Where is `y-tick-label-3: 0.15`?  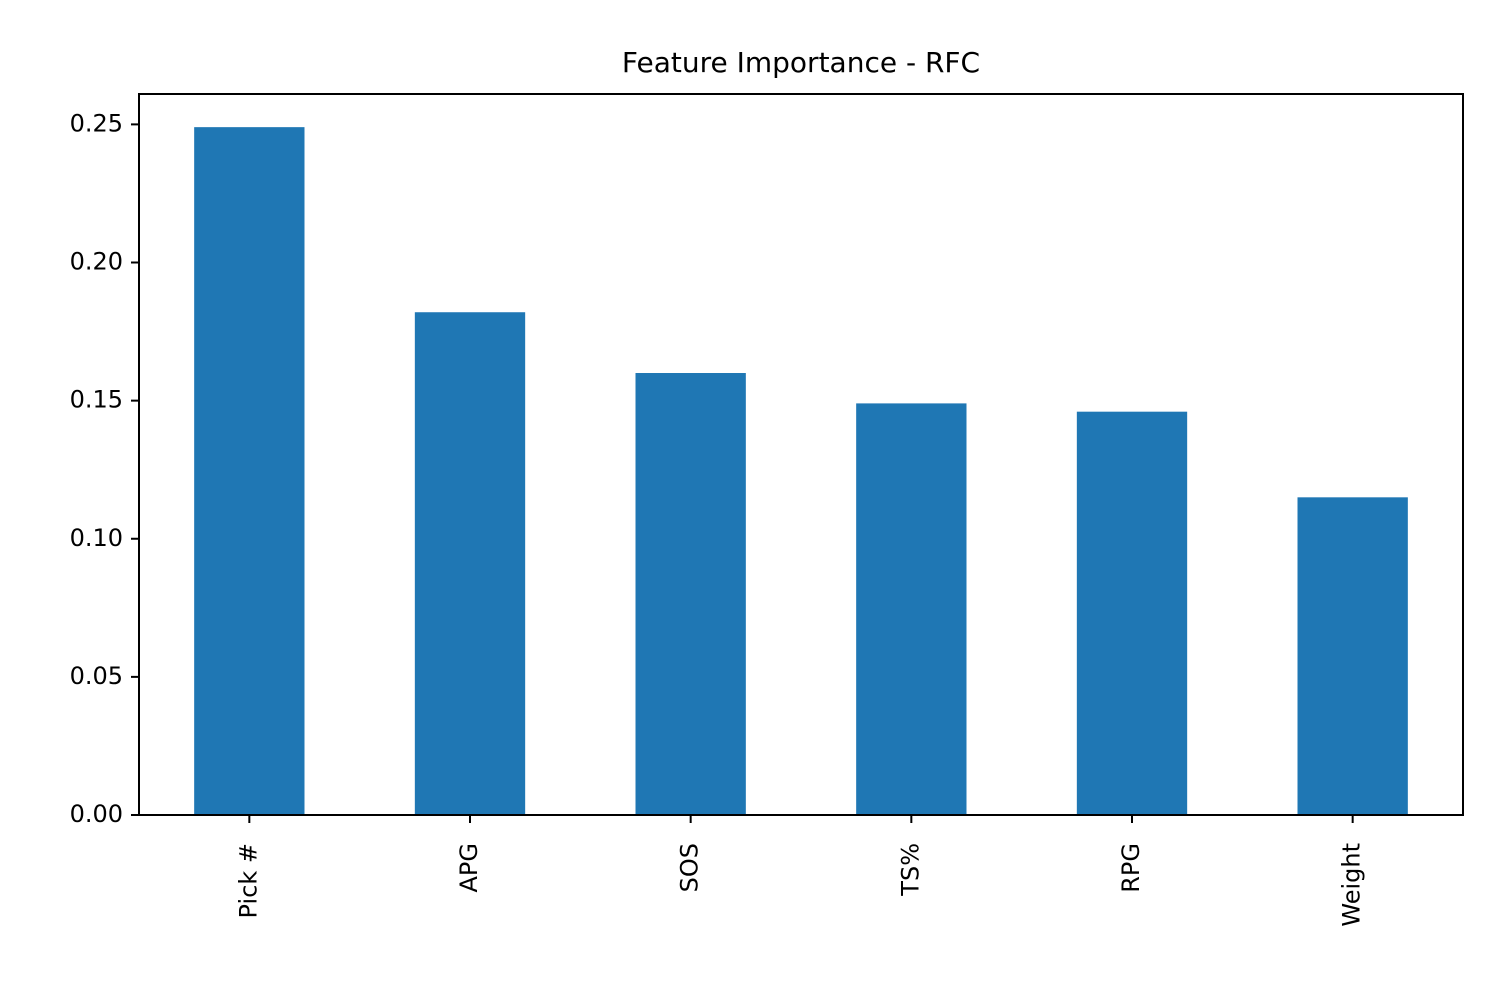 y-tick-label-3: 0.15 is located at coordinates (96, 400).